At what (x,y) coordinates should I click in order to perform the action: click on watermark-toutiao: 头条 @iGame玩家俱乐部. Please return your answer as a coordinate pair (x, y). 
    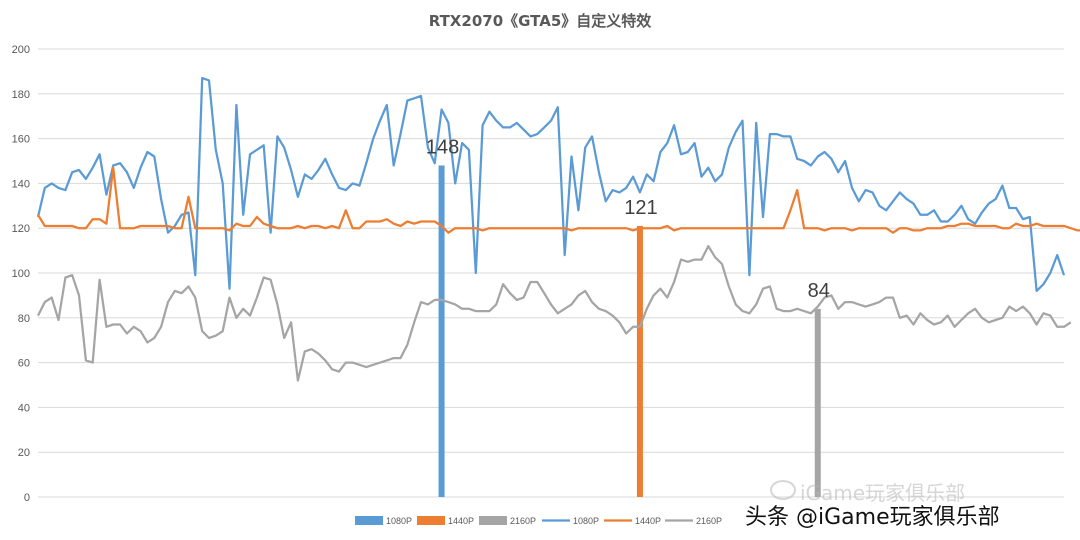
    Looking at the image, I should click on (872, 517).